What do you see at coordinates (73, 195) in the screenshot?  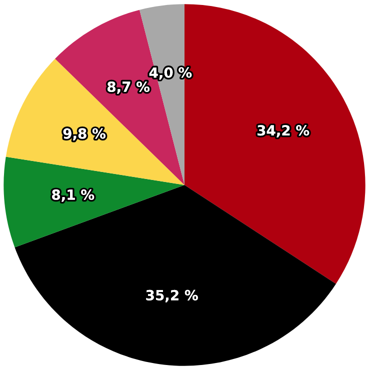 I see `data-label: 8,1 %` at bounding box center [73, 195].